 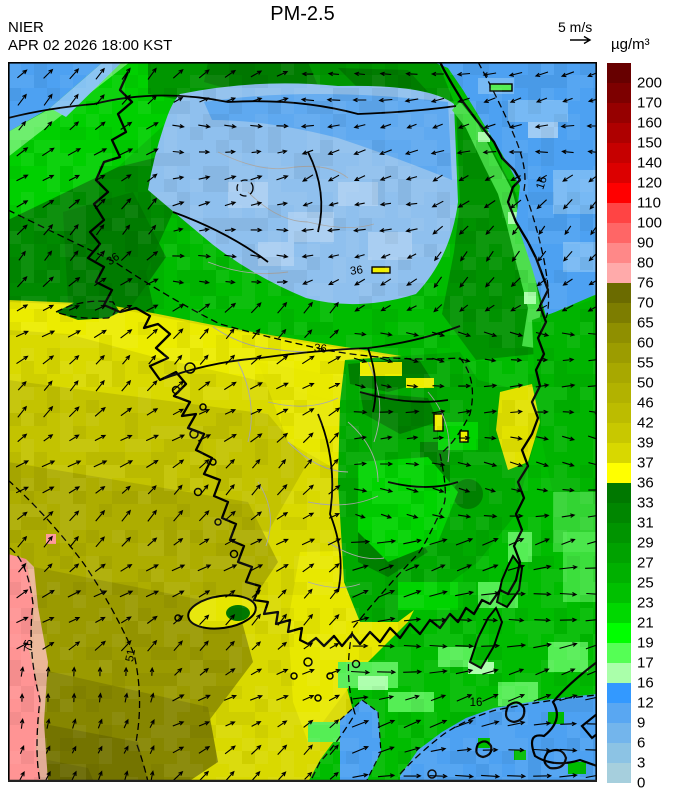 What do you see at coordinates (645, 523) in the screenshot?
I see `colorbar-tick-label: 31` at bounding box center [645, 523].